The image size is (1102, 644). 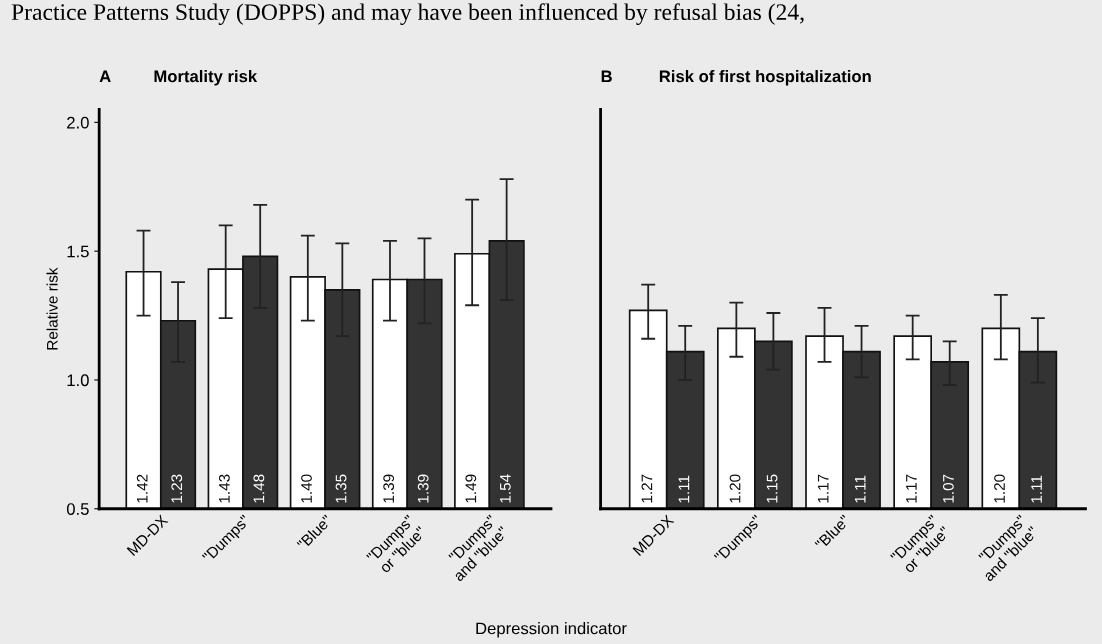 What do you see at coordinates (772, 488) in the screenshot?
I see `data-label: 1.15` at bounding box center [772, 488].